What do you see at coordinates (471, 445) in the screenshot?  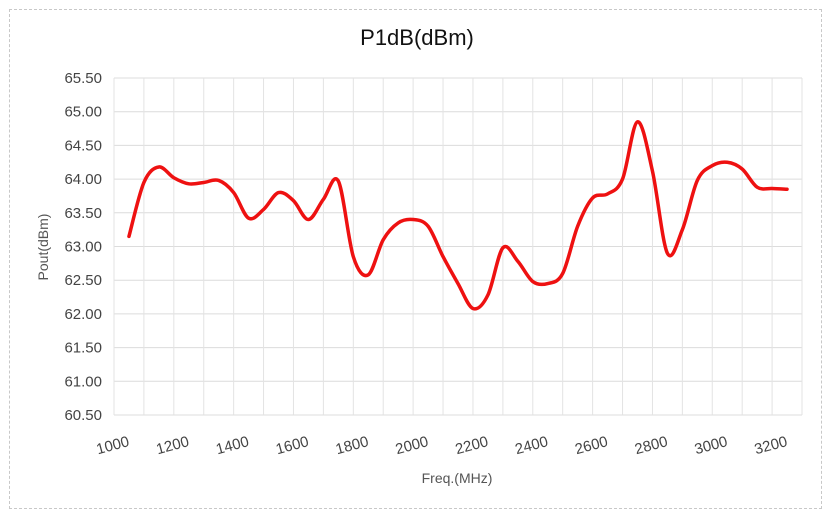 I see `x-tick-label: 2200` at bounding box center [471, 445].